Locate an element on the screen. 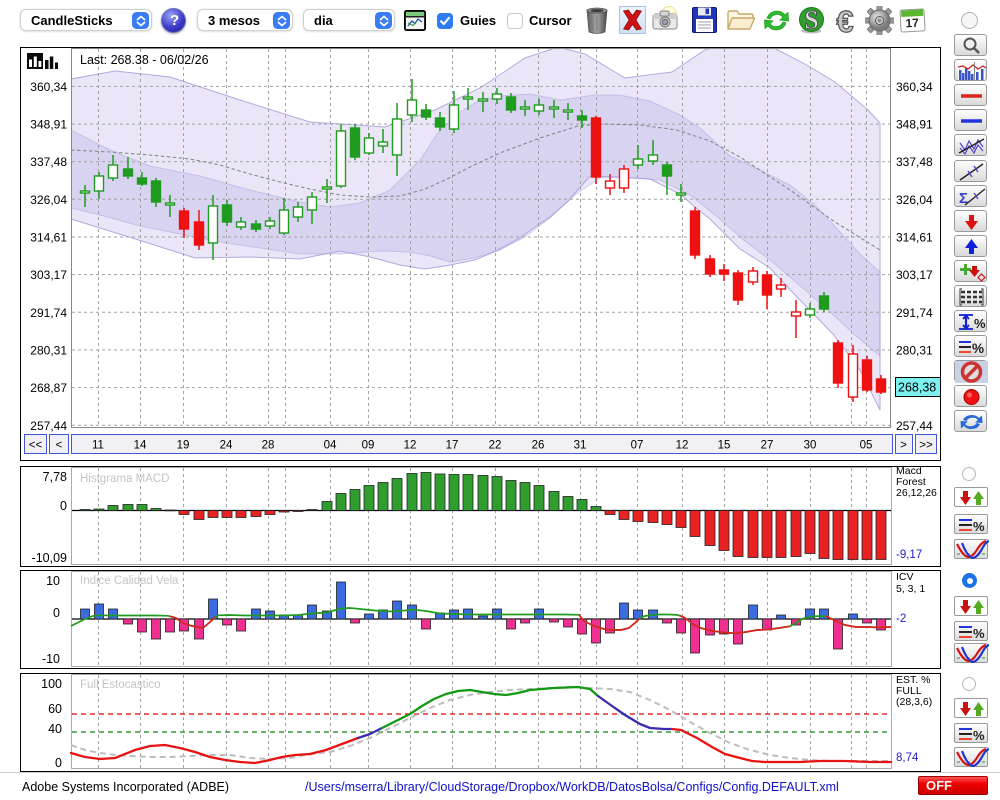  svg-text: -10 is located at coordinates (51, 659).